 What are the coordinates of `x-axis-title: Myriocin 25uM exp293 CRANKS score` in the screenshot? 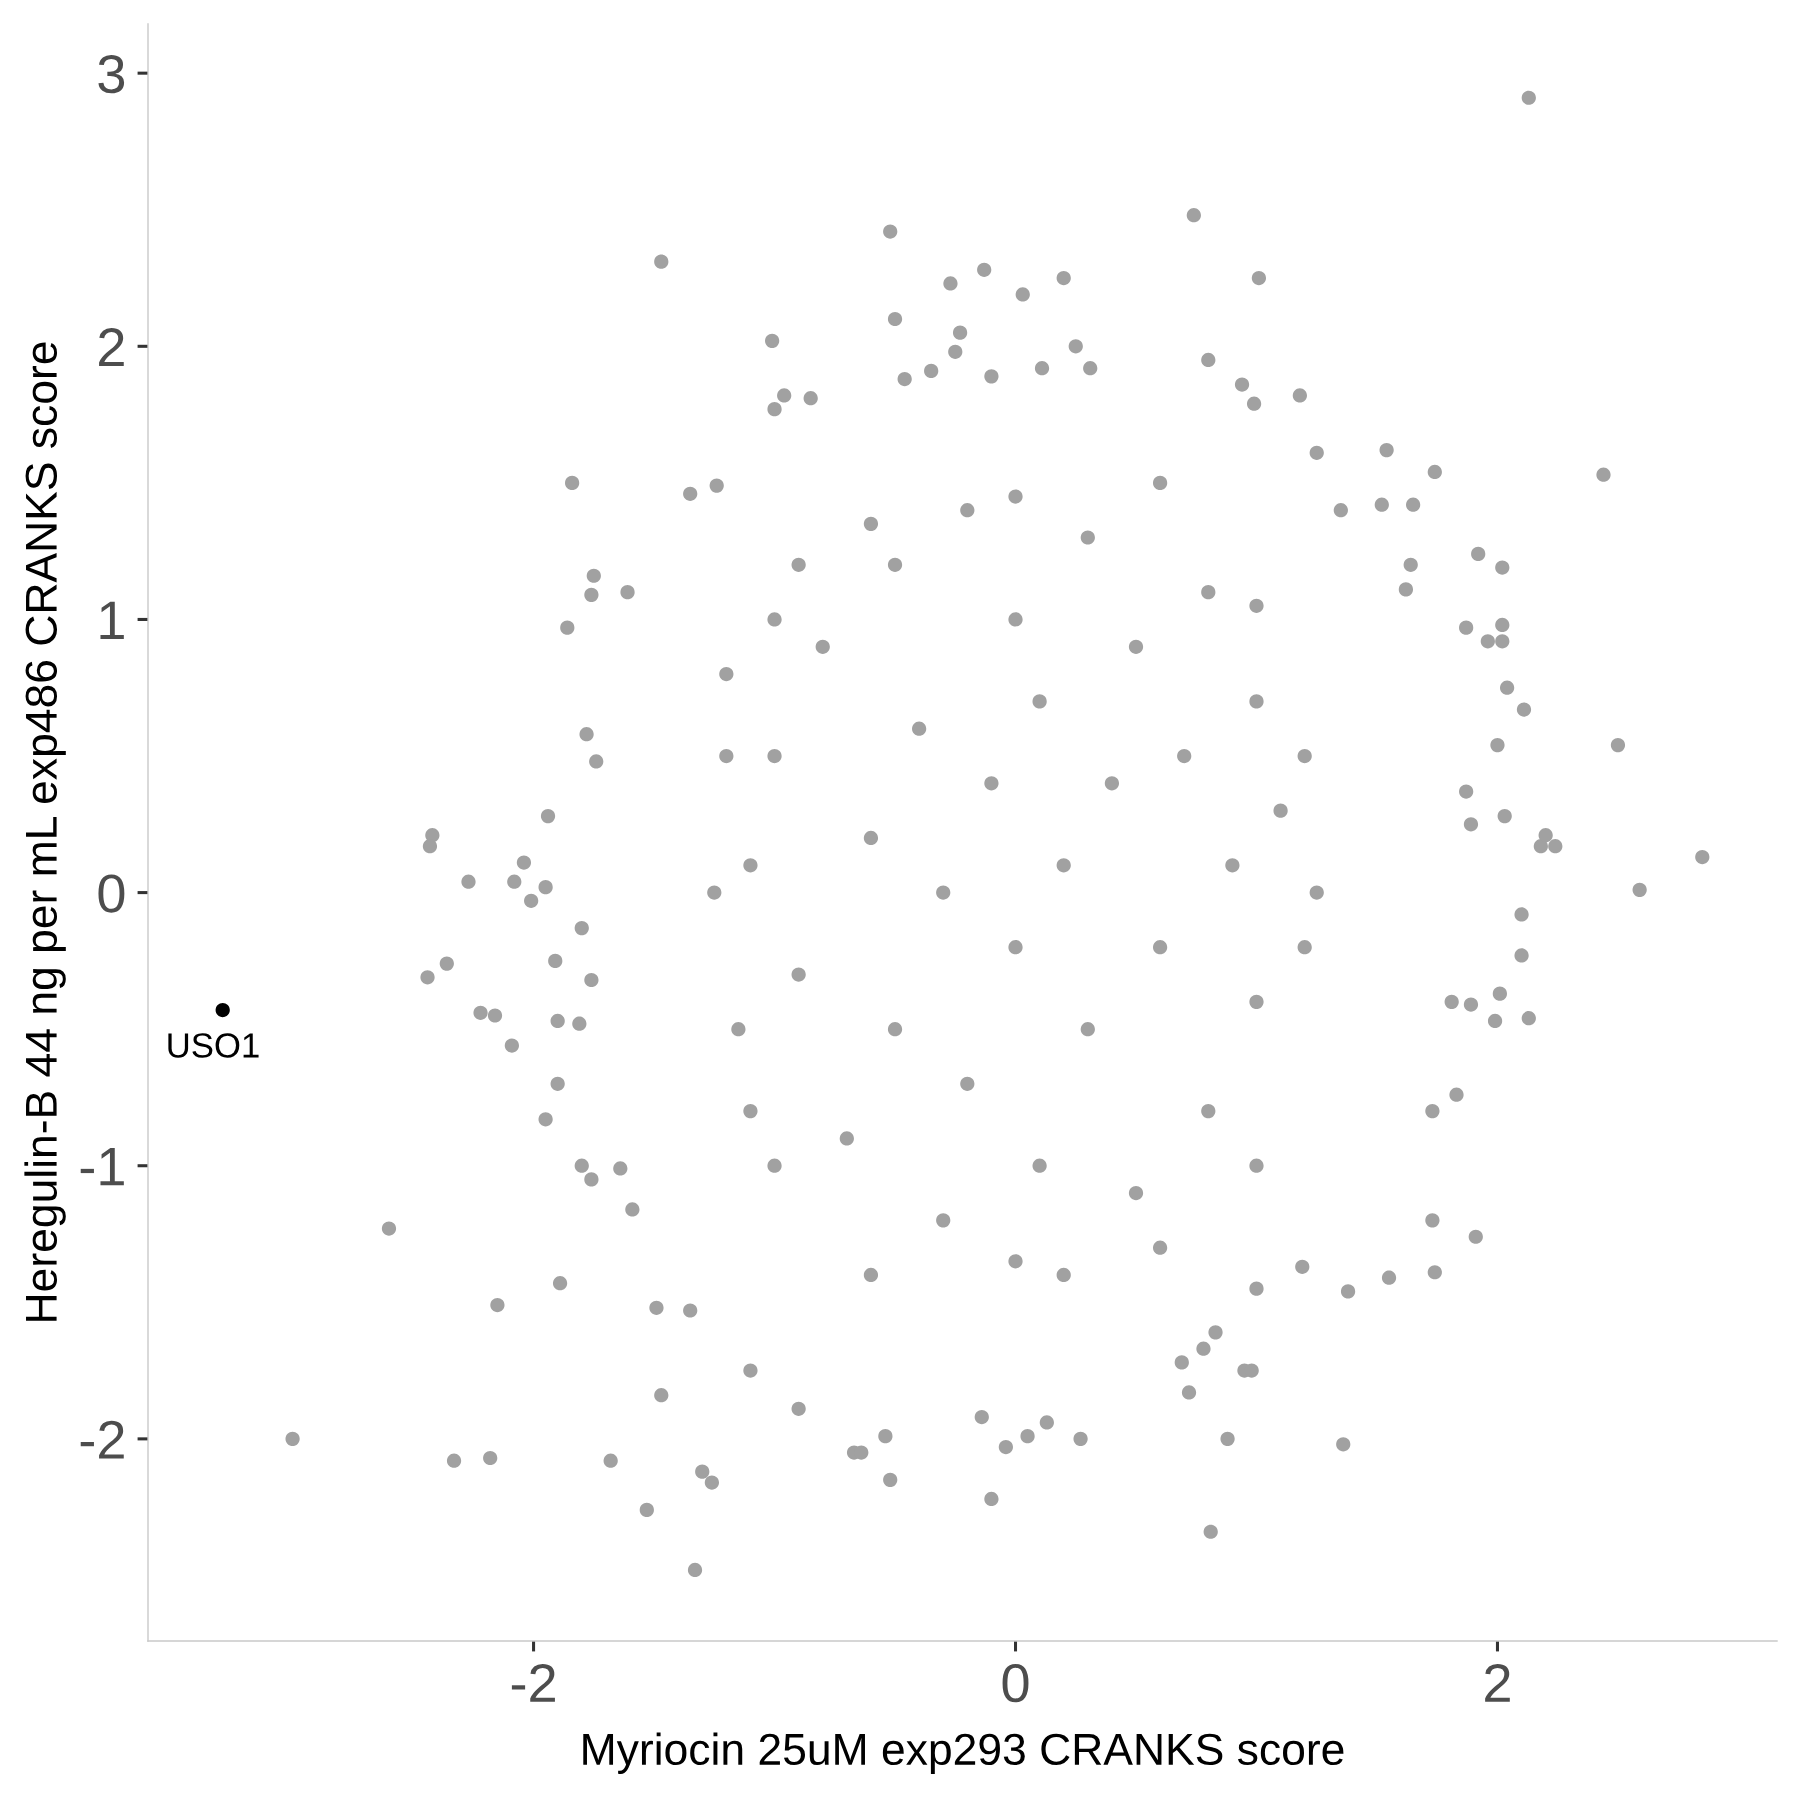 It's located at (963, 1753).